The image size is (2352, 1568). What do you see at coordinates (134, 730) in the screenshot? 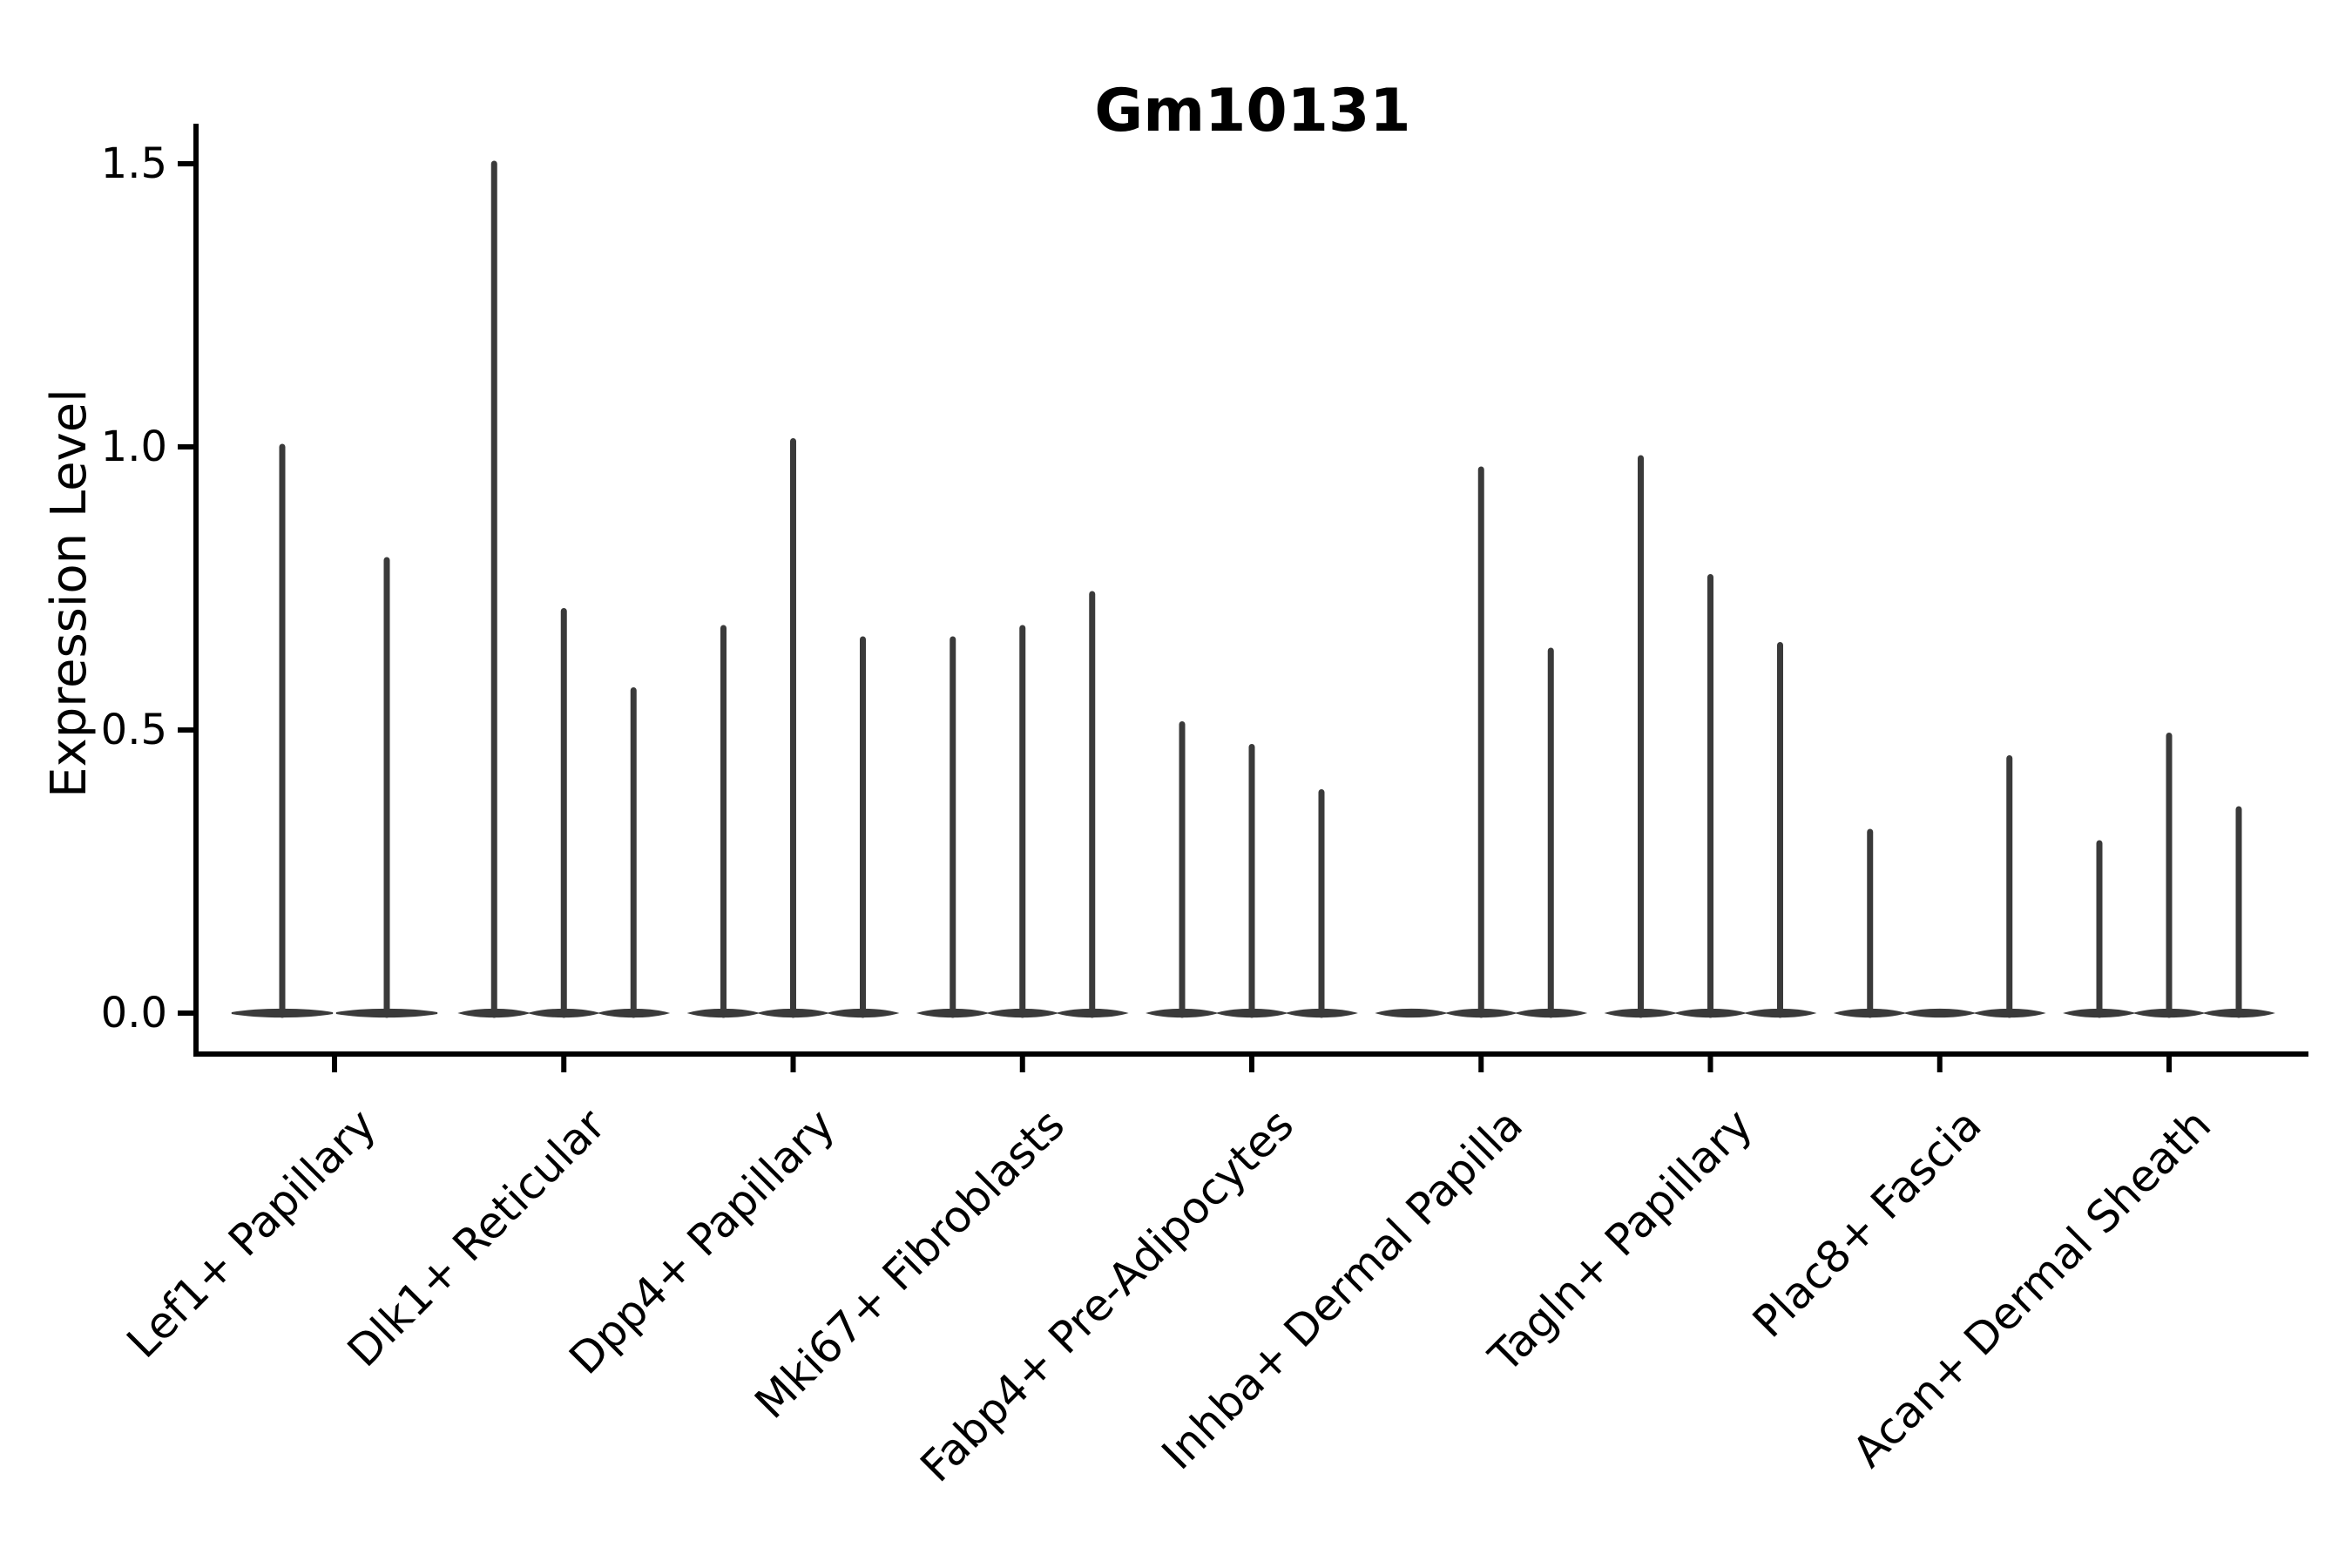
I see `y-tick-label: 0.5` at bounding box center [134, 730].